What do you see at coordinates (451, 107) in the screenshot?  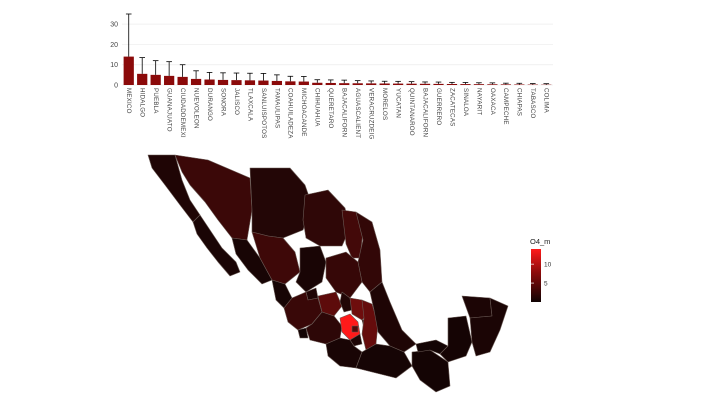 I see `x-tick-label: ZACATECAS` at bounding box center [451, 107].